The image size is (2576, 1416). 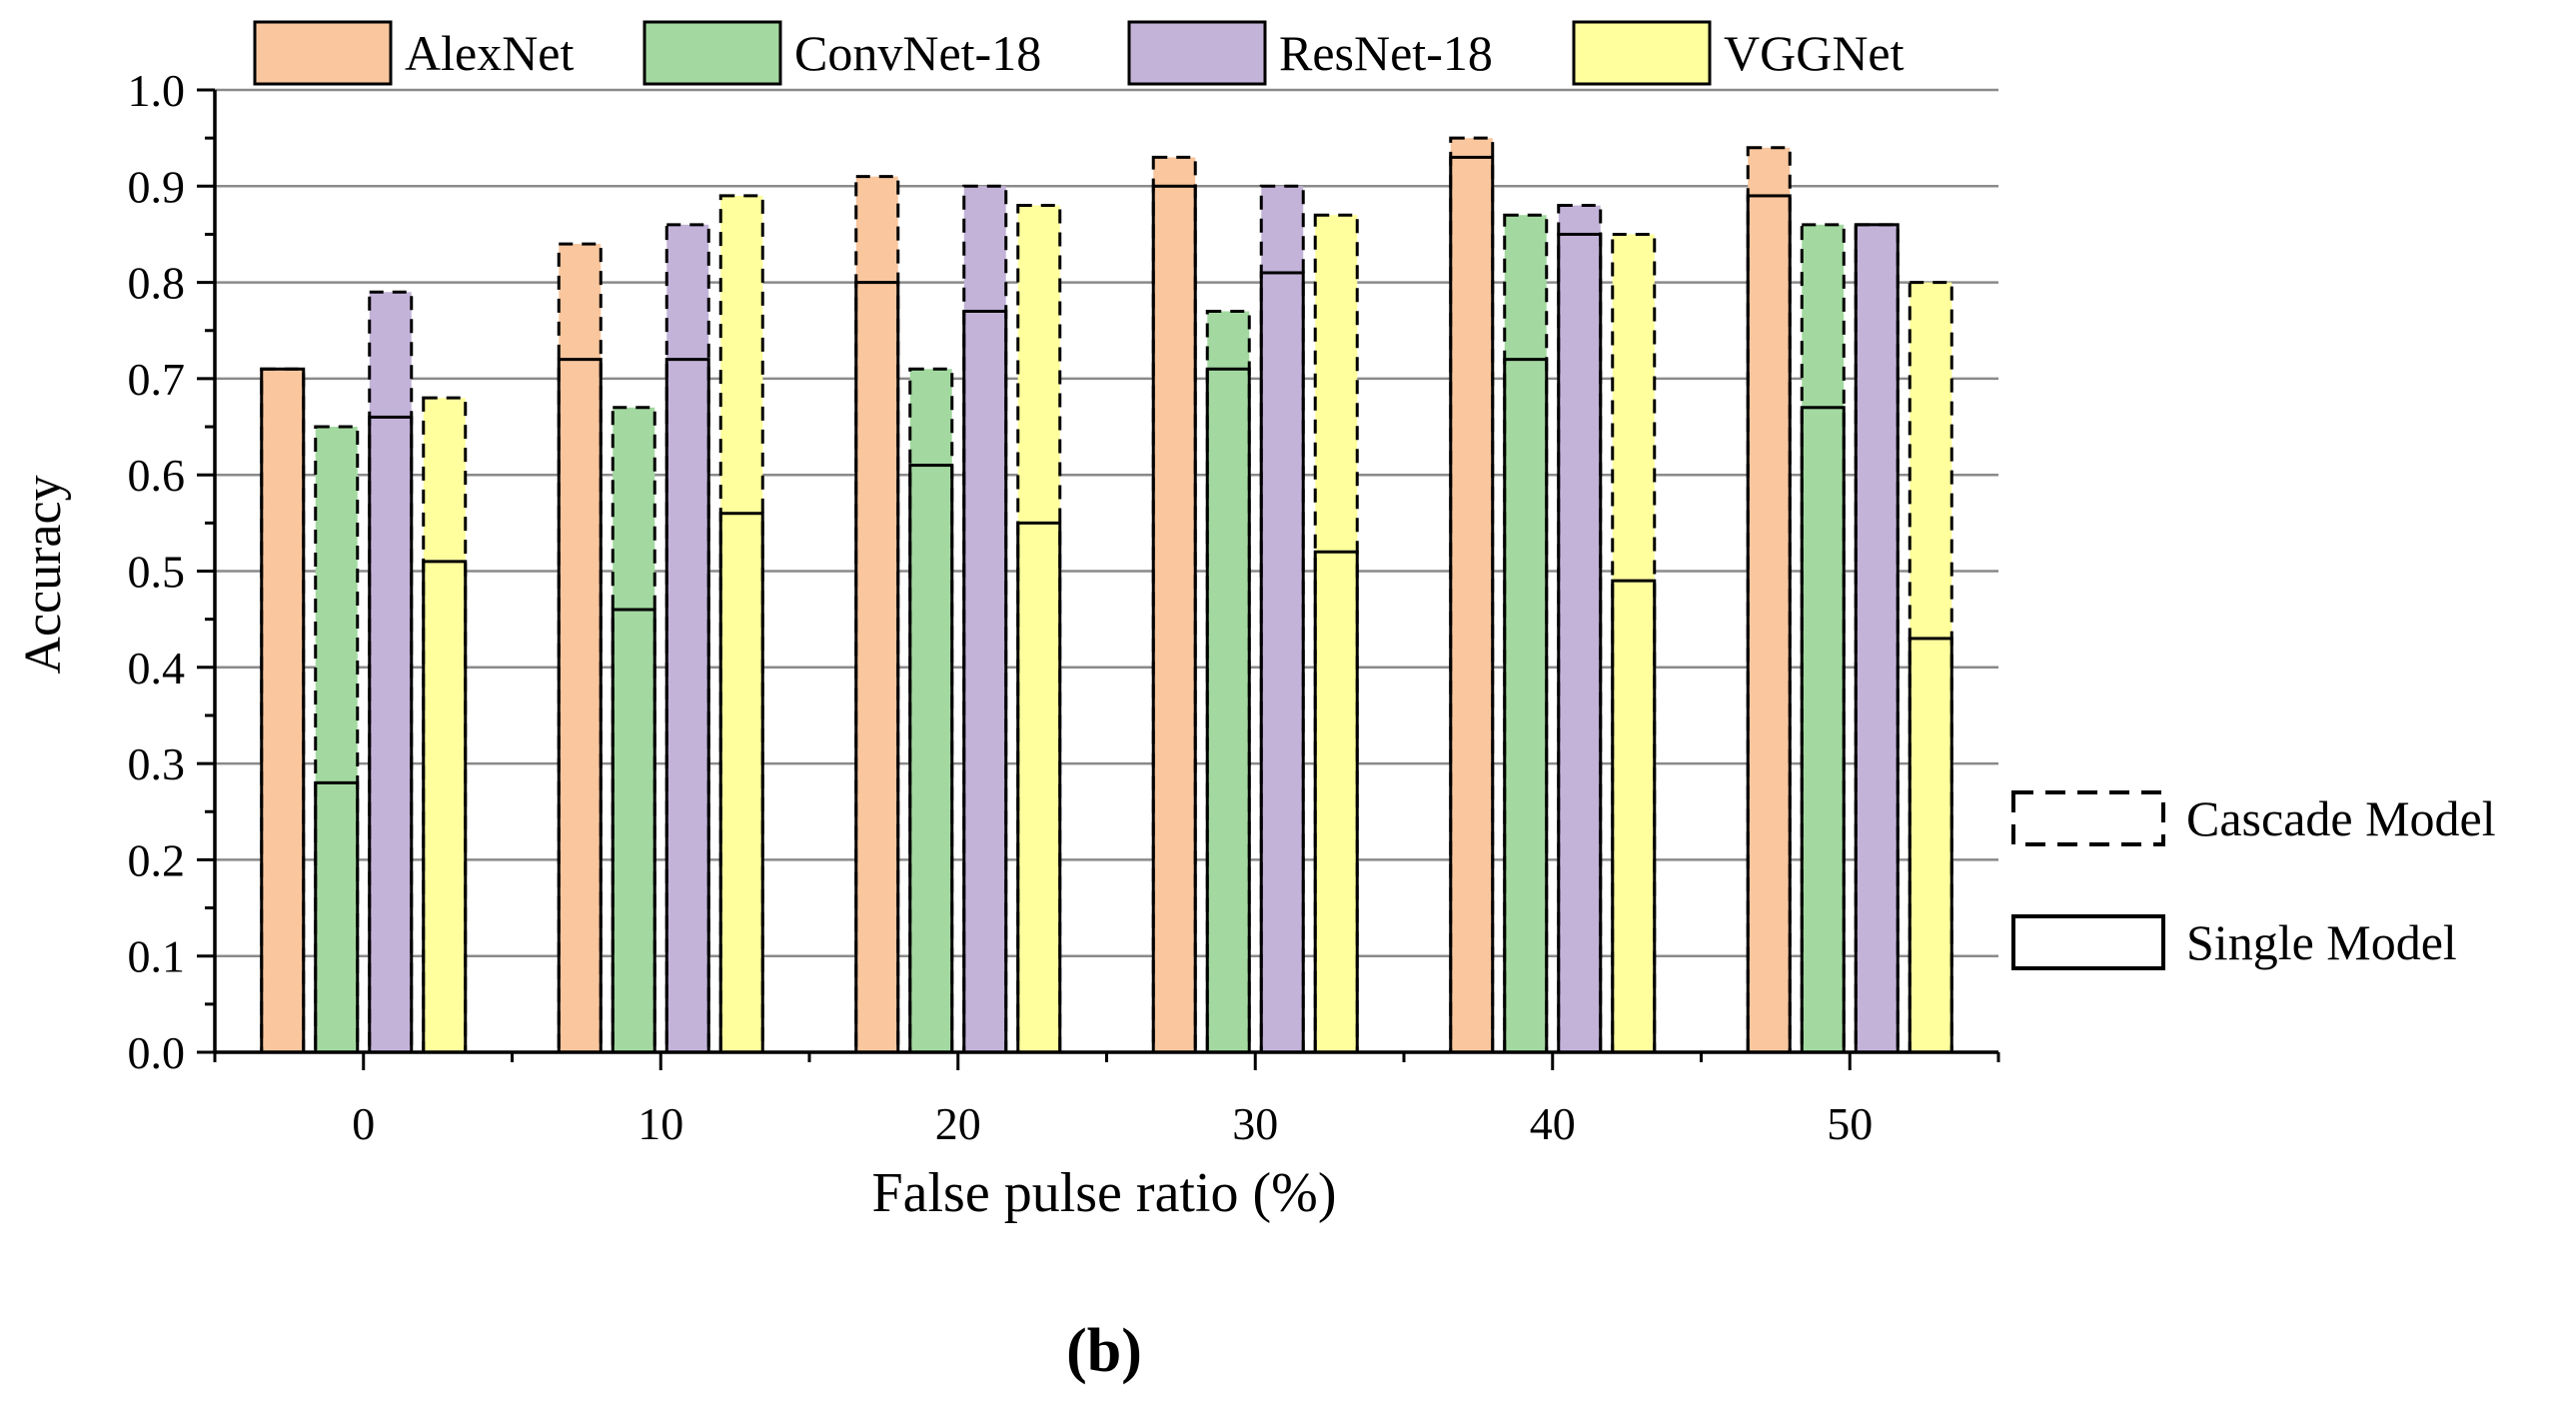 I want to click on y-tick-label: 0.5, so click(x=157, y=572).